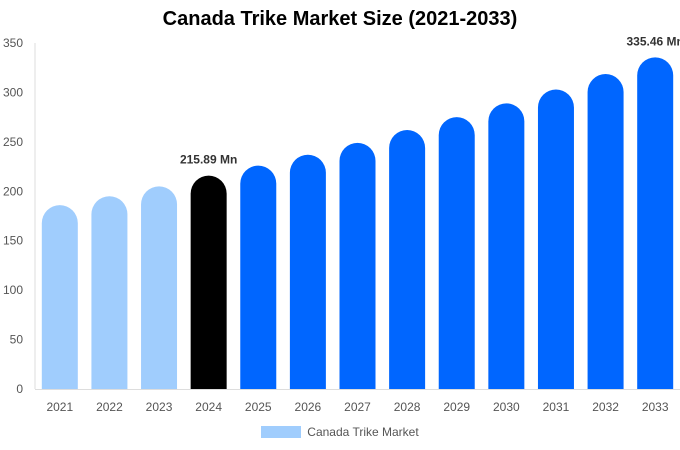  I want to click on data-label-2033: 335.46 Mn, so click(653, 41).